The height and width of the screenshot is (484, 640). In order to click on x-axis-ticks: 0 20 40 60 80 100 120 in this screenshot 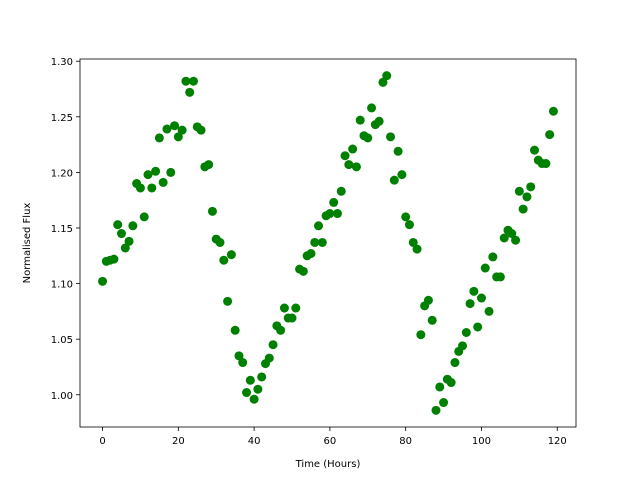, I will do `click(333, 437)`.